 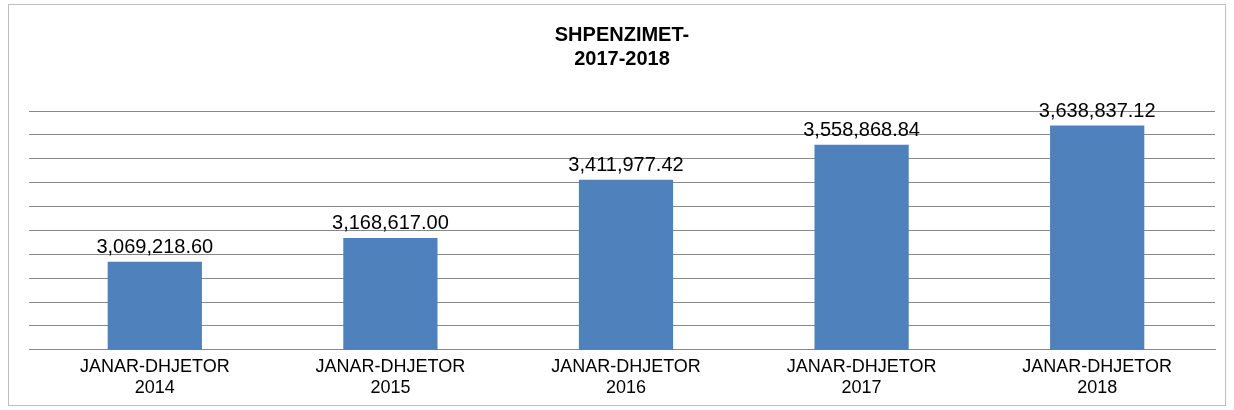 What do you see at coordinates (622, 45) in the screenshot?
I see `chart-title: SHPENZIMET- 2017-2018` at bounding box center [622, 45].